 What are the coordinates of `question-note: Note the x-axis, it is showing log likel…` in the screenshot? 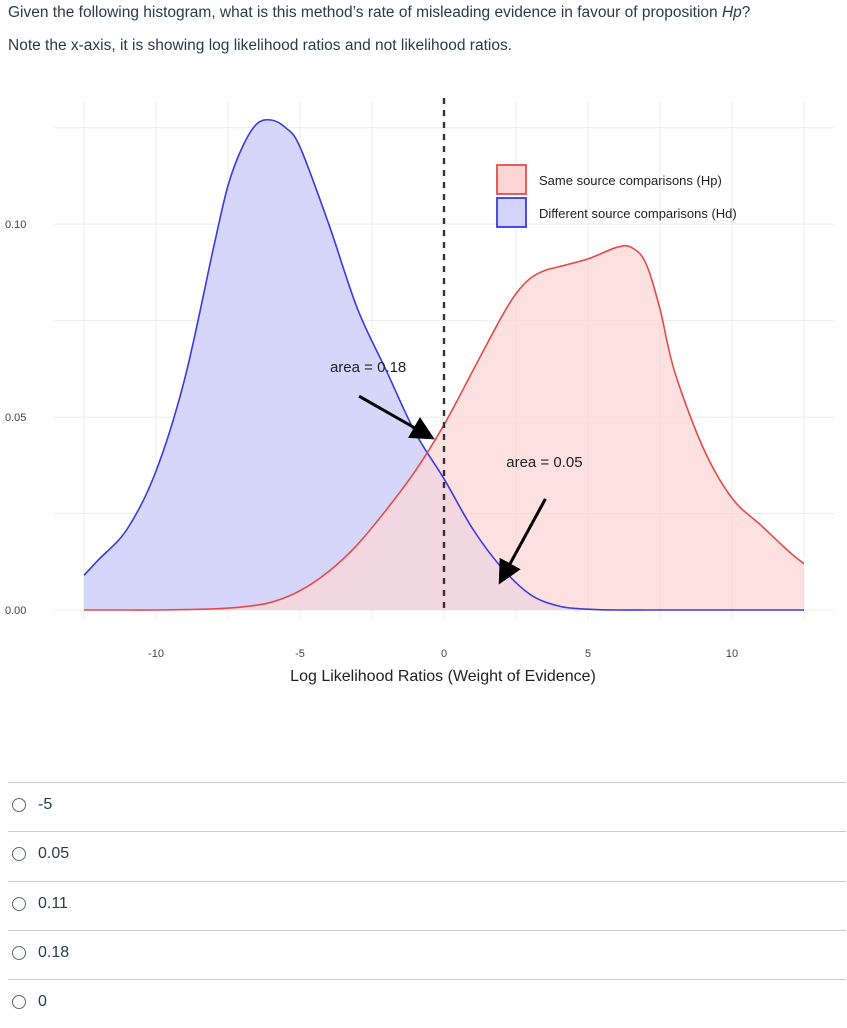 It's located at (260, 45).